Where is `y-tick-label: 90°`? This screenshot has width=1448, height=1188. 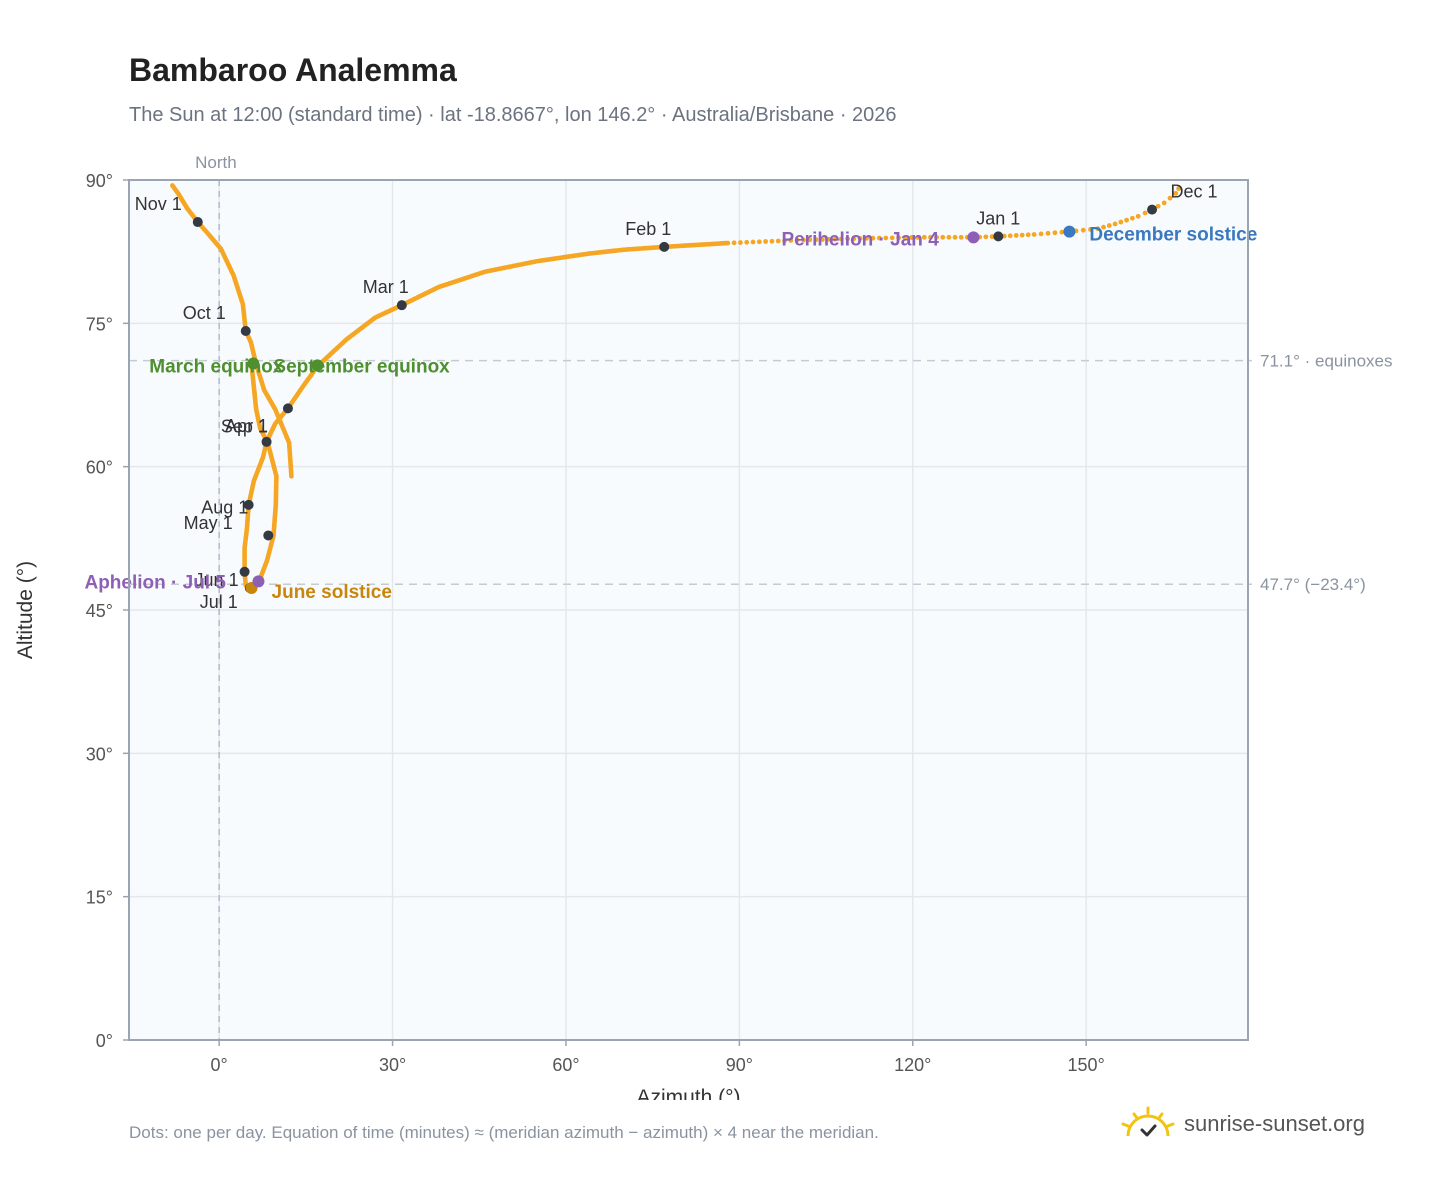
y-tick-label: 90° is located at coordinates (99, 181).